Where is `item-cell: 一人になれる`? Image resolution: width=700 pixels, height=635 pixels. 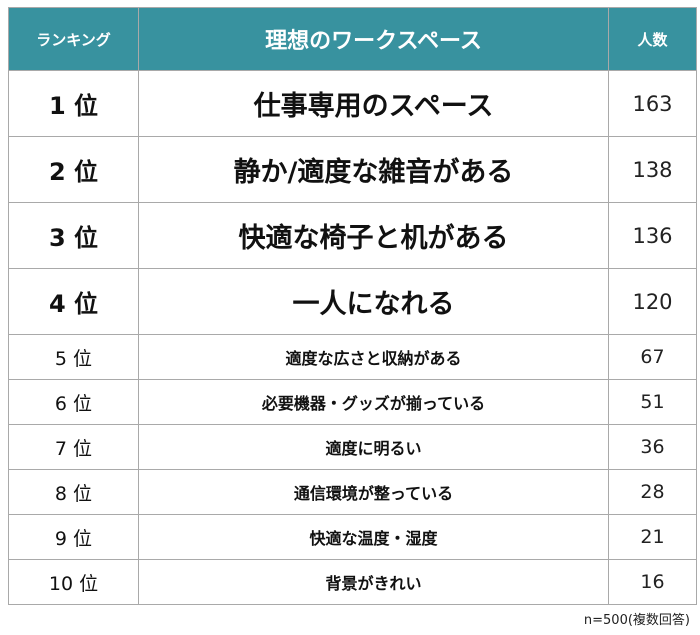
item-cell: 一人になれる is located at coordinates (373, 301).